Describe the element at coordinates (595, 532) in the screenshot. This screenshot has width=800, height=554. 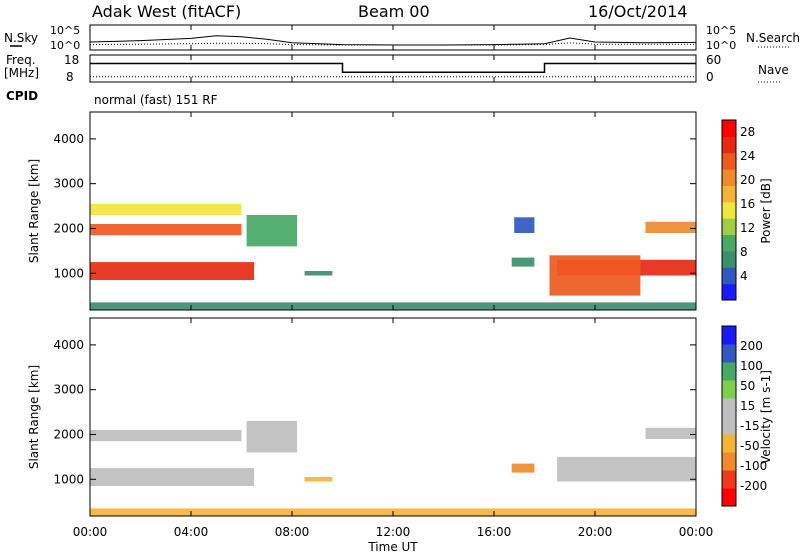
I see `x-tick-label: 20:00` at that location.